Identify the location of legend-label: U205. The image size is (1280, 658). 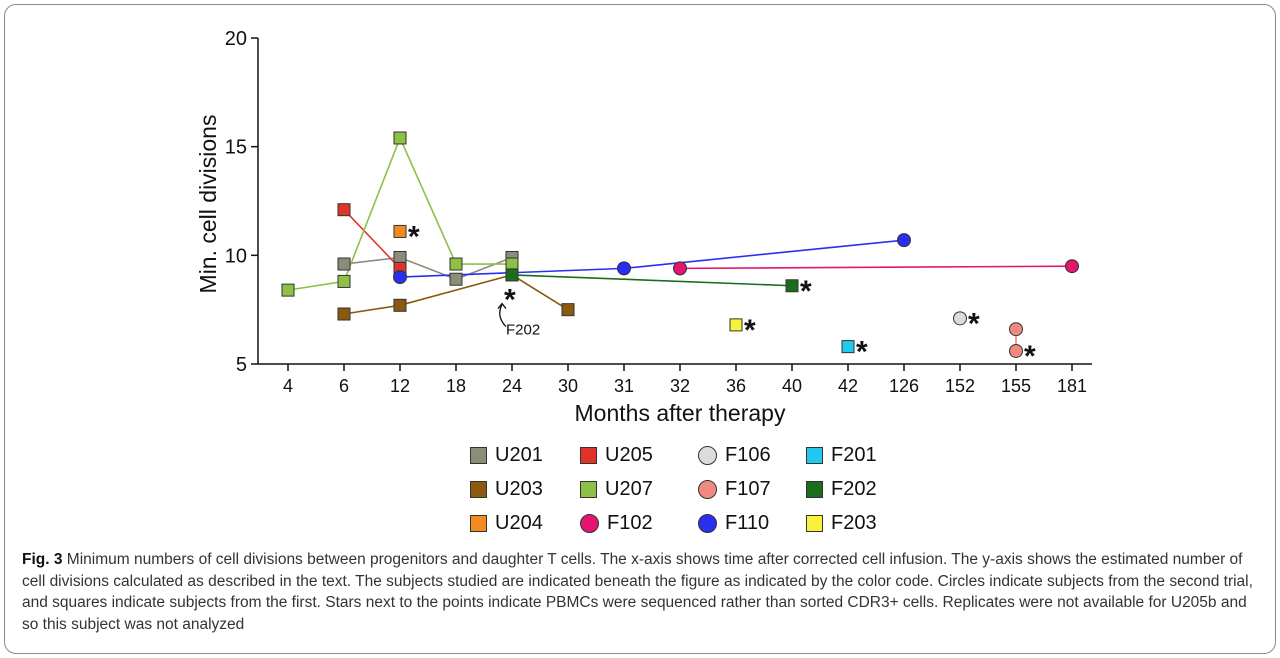
(629, 455).